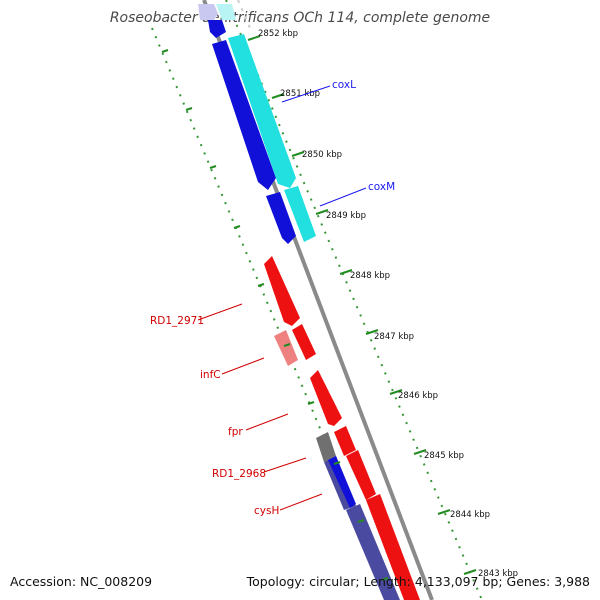 This screenshot has width=600, height=600. I want to click on gene-label-RD1_2968: RD1_2968, so click(259, 468).